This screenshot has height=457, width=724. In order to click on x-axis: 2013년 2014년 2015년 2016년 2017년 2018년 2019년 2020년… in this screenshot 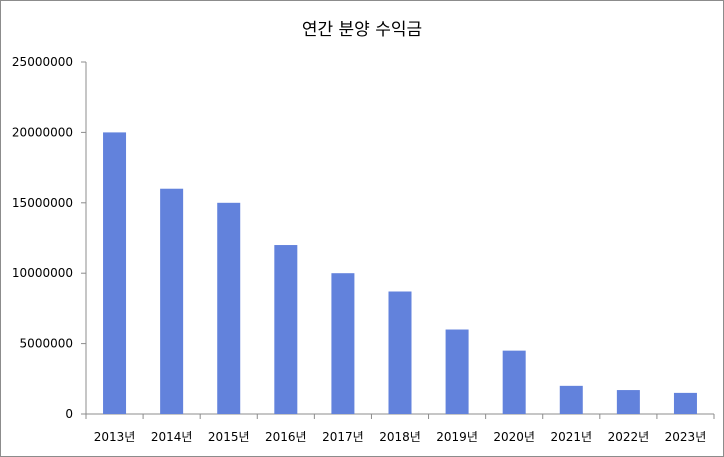, I will do `click(400, 428)`.